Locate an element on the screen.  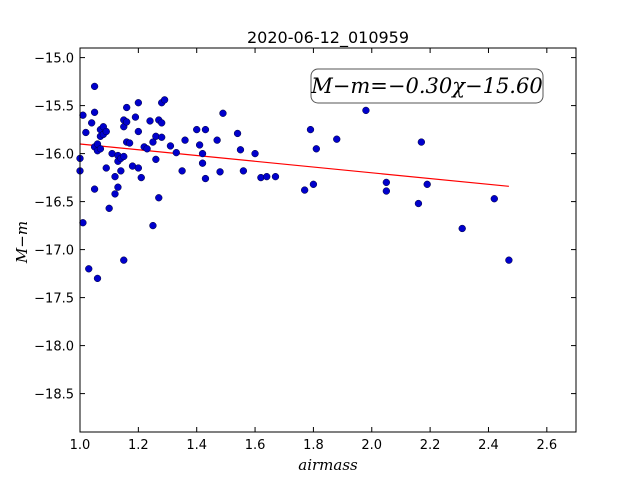
y-tick-label: −17.5 is located at coordinates (54, 299).